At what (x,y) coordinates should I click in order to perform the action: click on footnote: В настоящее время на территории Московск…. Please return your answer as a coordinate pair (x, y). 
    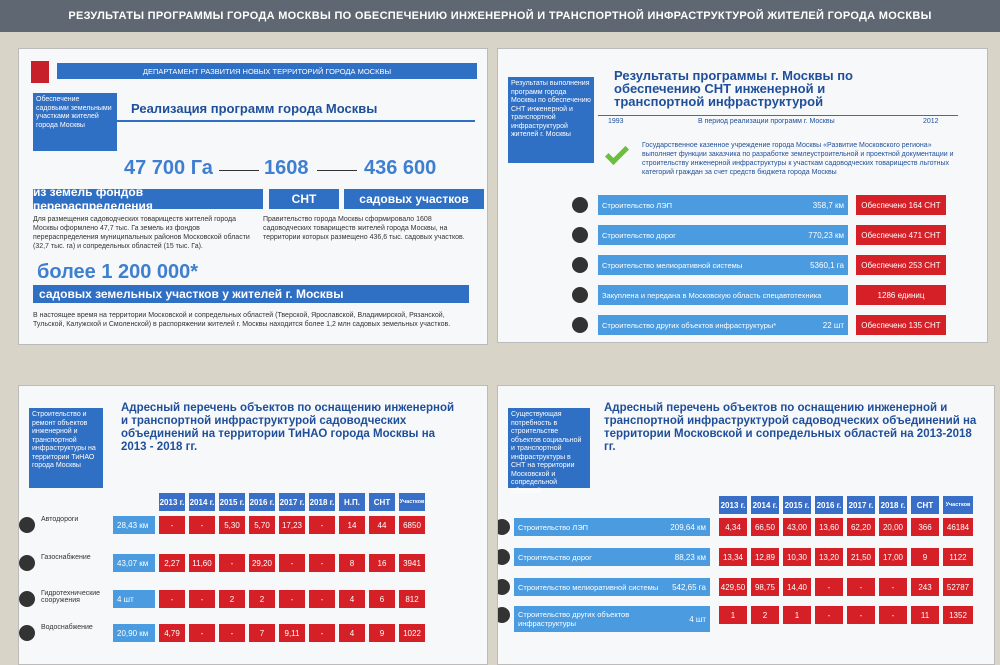
    Looking at the image, I should click on (242, 320).